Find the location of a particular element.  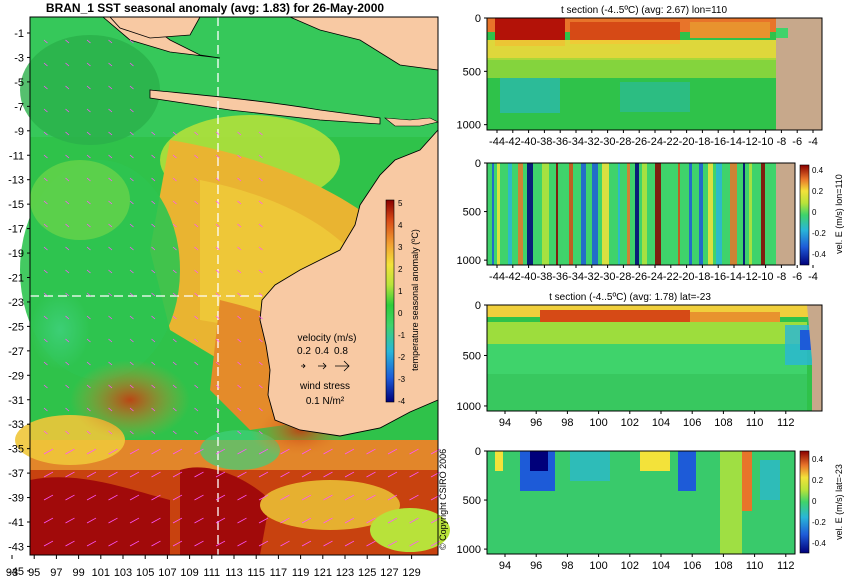

map-x-tick-label: 129 is located at coordinates (411, 573).